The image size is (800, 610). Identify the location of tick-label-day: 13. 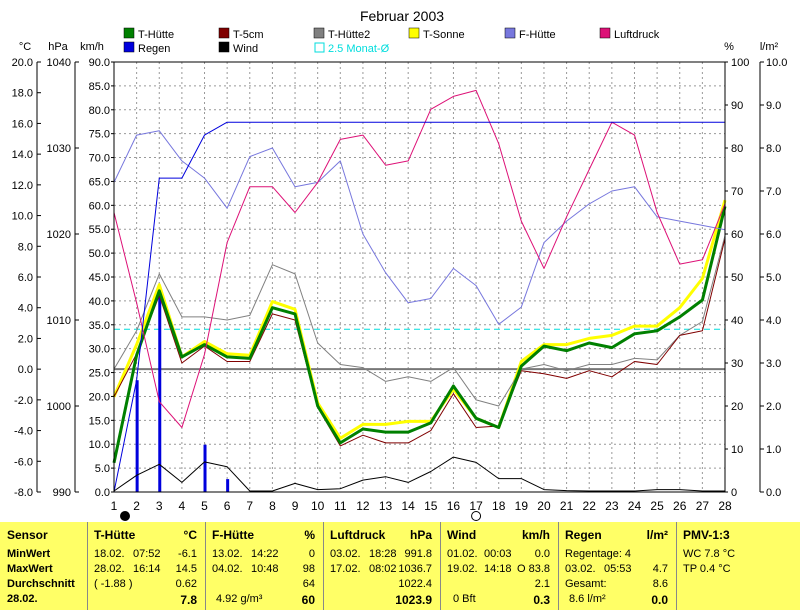
(386, 506).